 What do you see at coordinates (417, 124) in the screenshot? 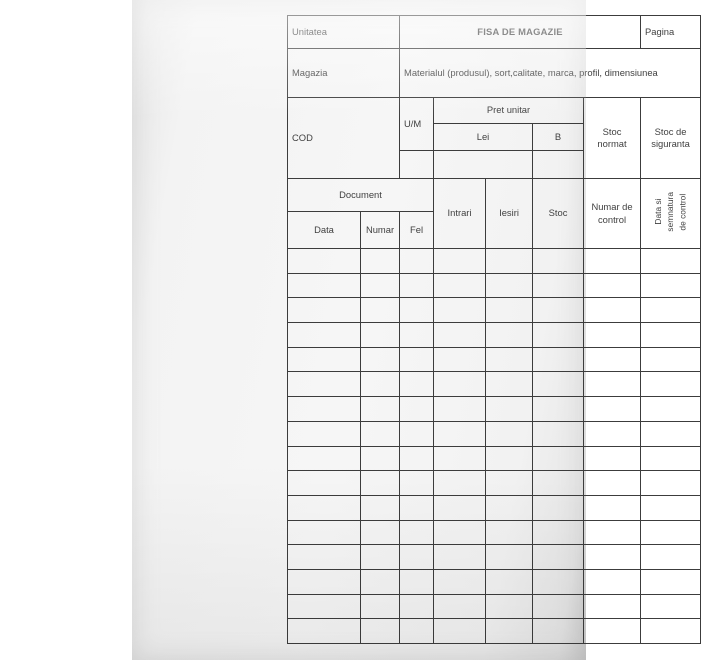
I see `cell-um-label: U/M` at bounding box center [417, 124].